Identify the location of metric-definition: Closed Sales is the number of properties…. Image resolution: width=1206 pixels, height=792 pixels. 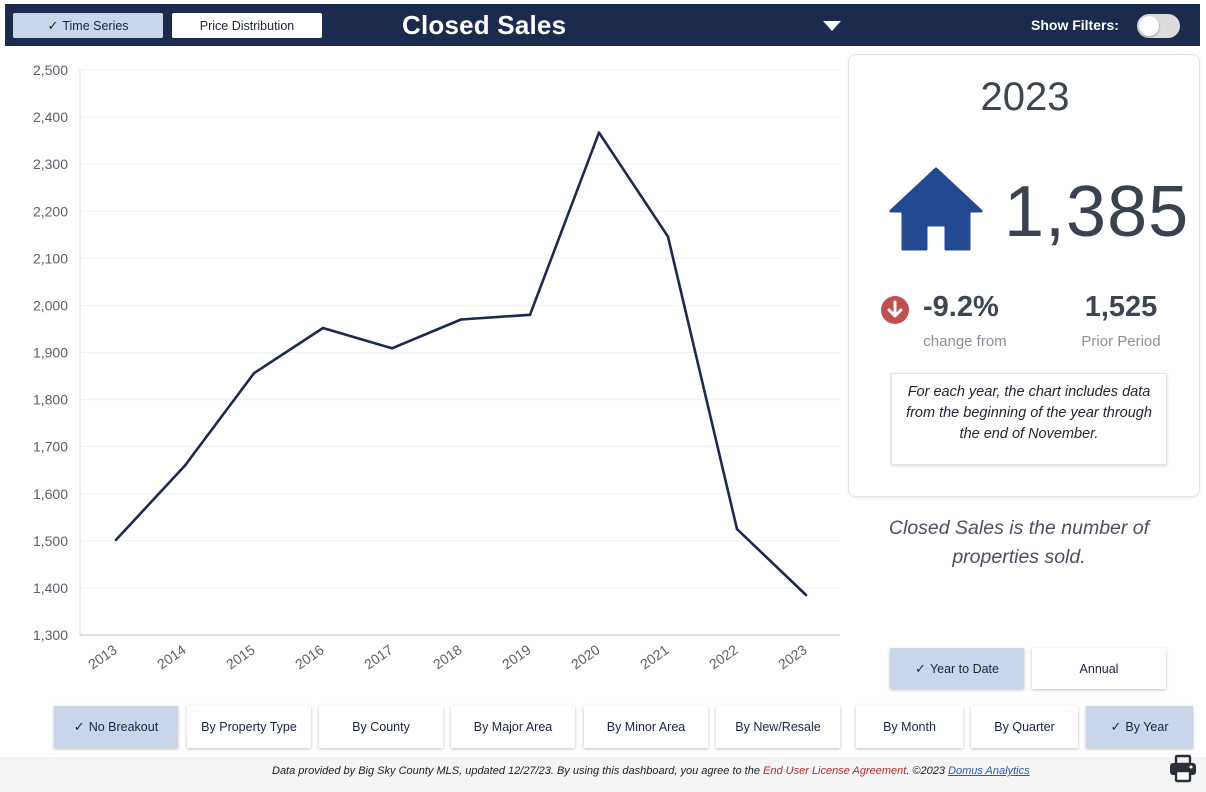
(1019, 542).